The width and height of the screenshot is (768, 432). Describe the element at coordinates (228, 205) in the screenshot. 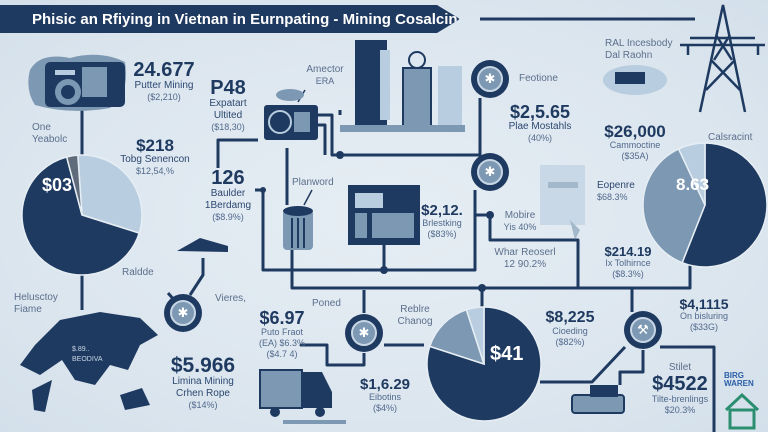

I see `label: 1Berdamg` at that location.